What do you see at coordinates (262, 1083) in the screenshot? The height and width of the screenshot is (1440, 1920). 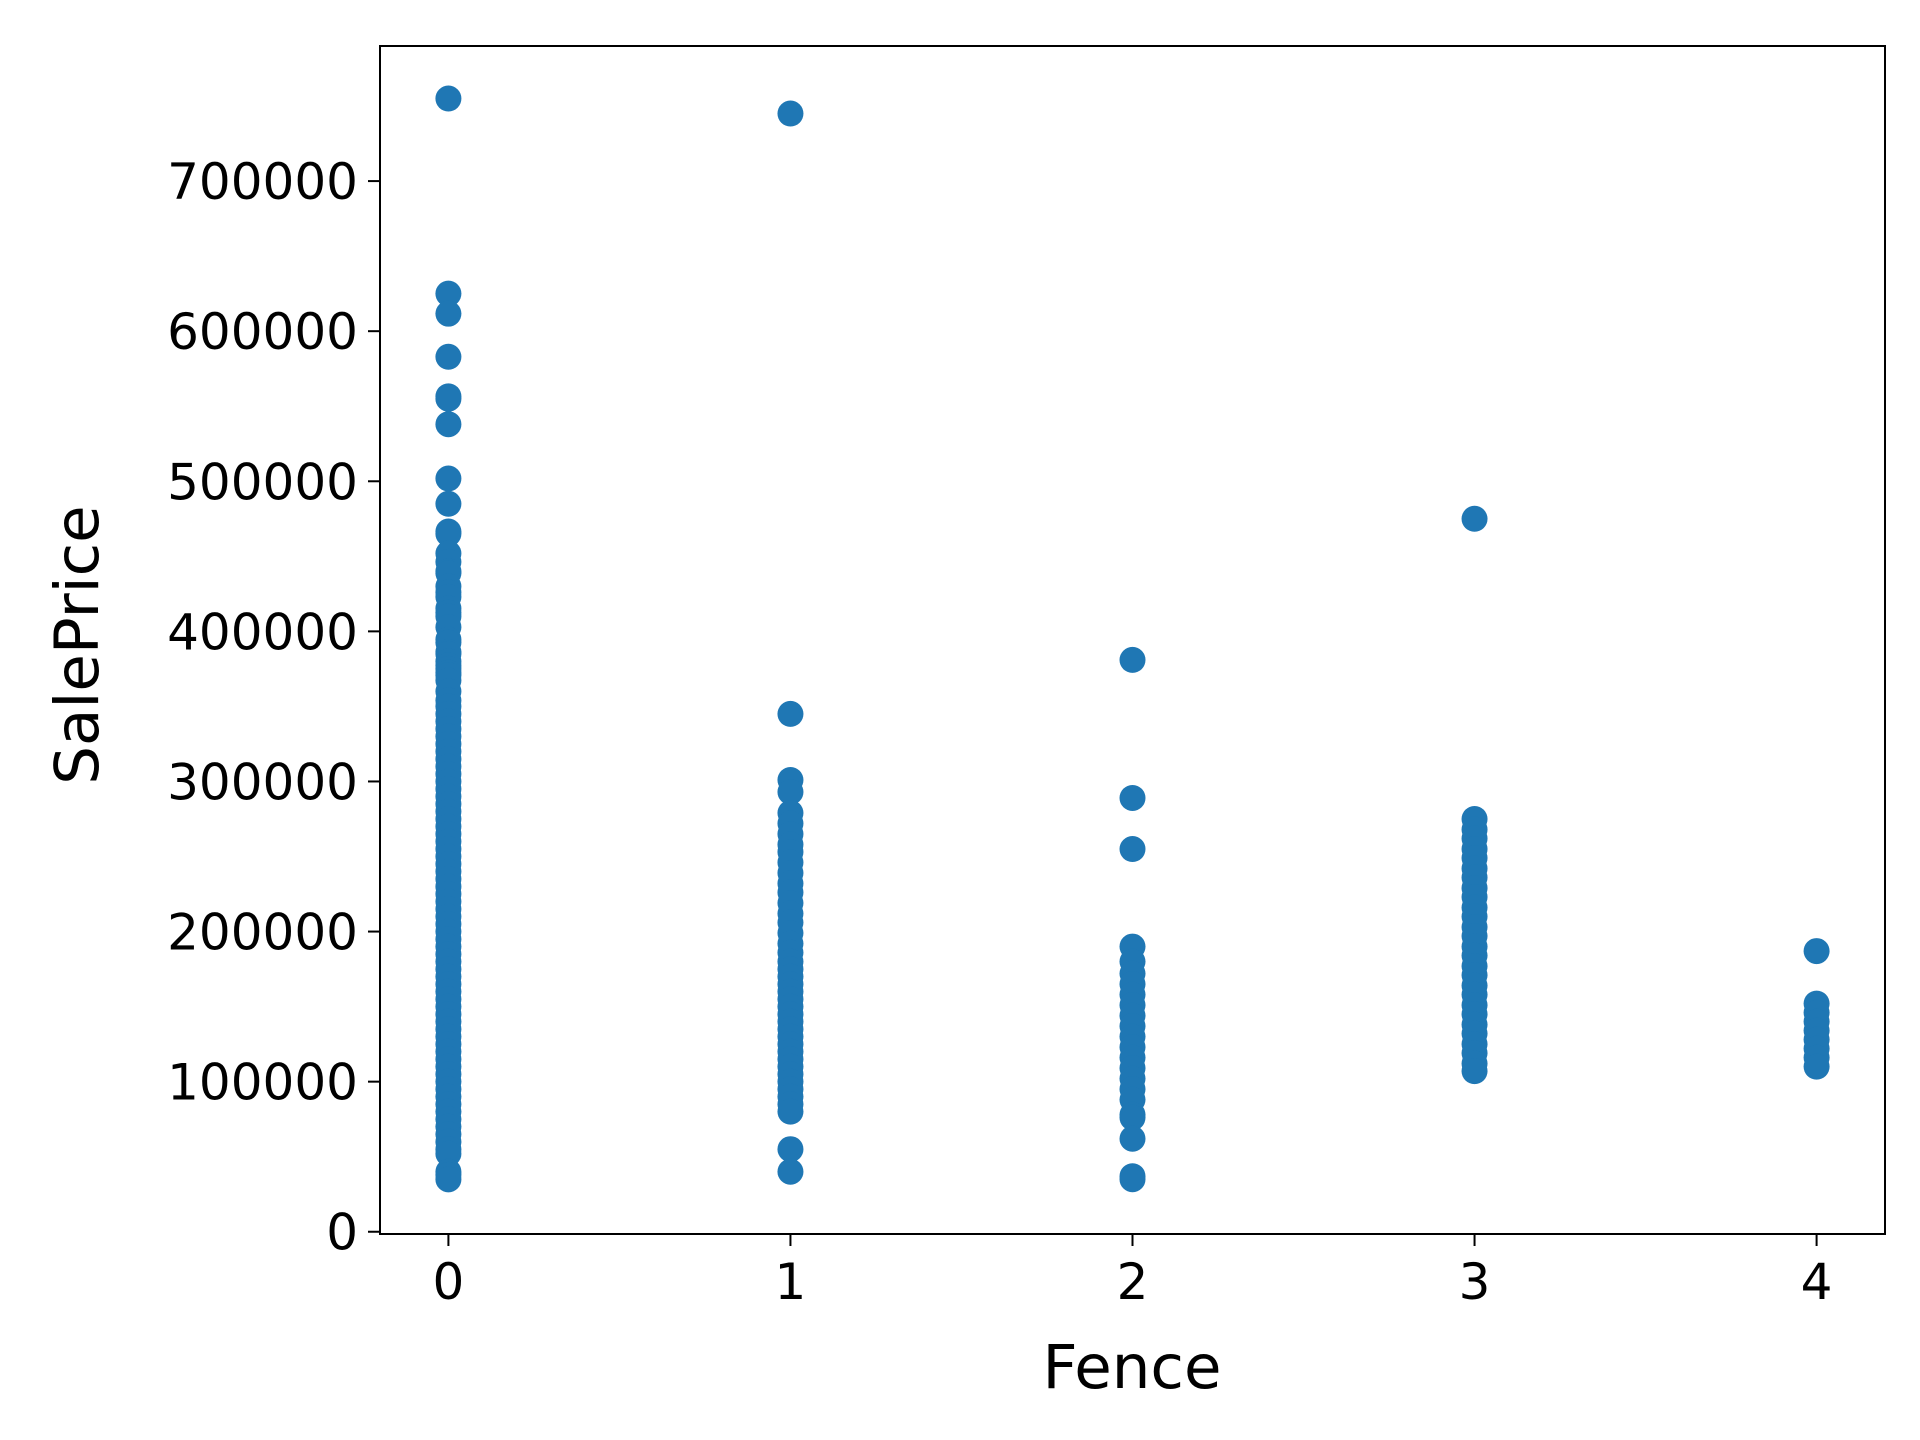 I see `y-tick-label: 100000` at bounding box center [262, 1083].